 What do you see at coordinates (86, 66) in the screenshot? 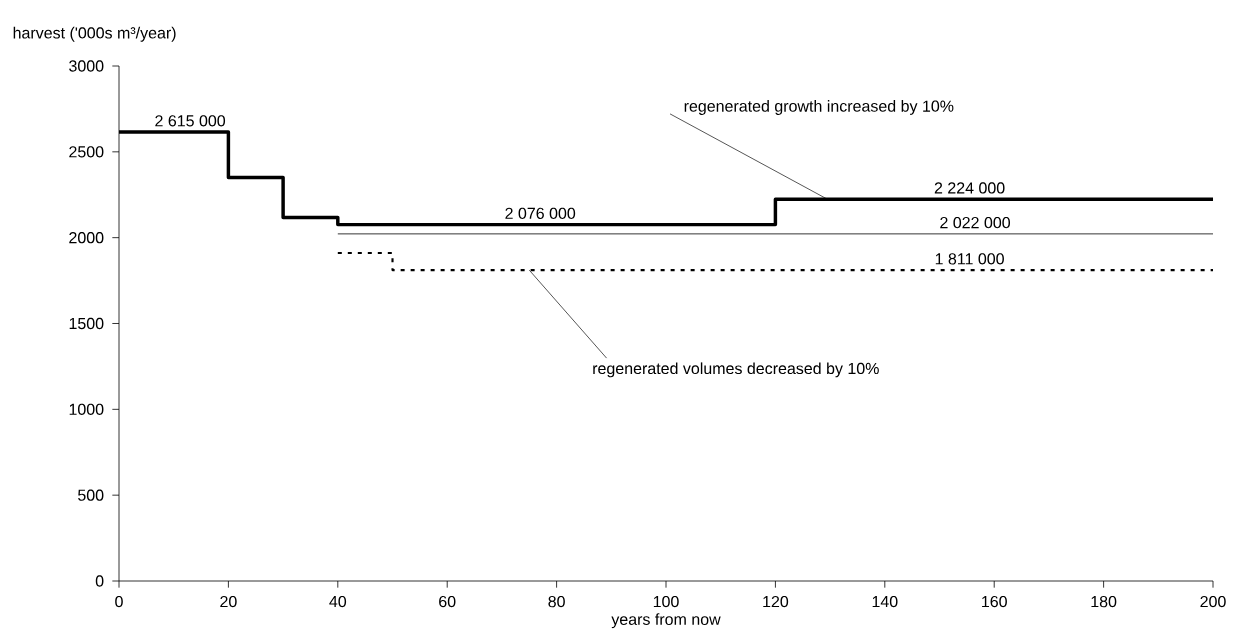
I see `y-tick-label: 3000` at bounding box center [86, 66].